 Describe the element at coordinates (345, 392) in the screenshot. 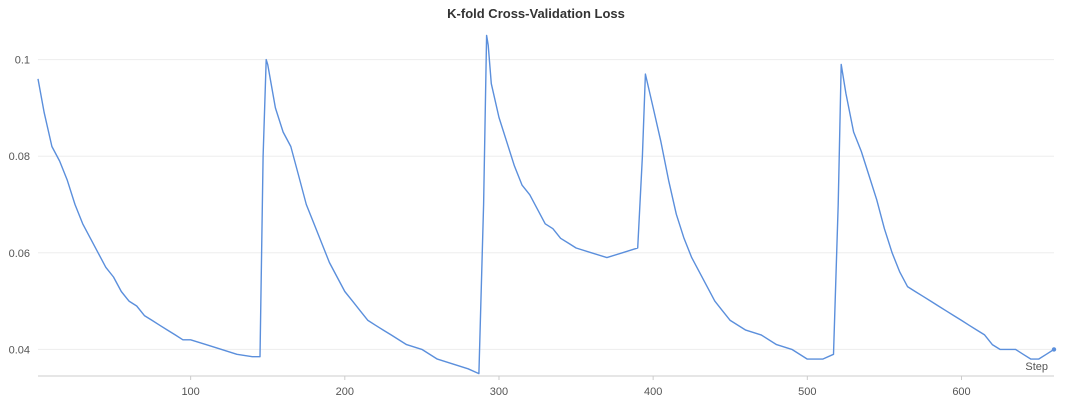

I see `x-tick-label: 200` at that location.